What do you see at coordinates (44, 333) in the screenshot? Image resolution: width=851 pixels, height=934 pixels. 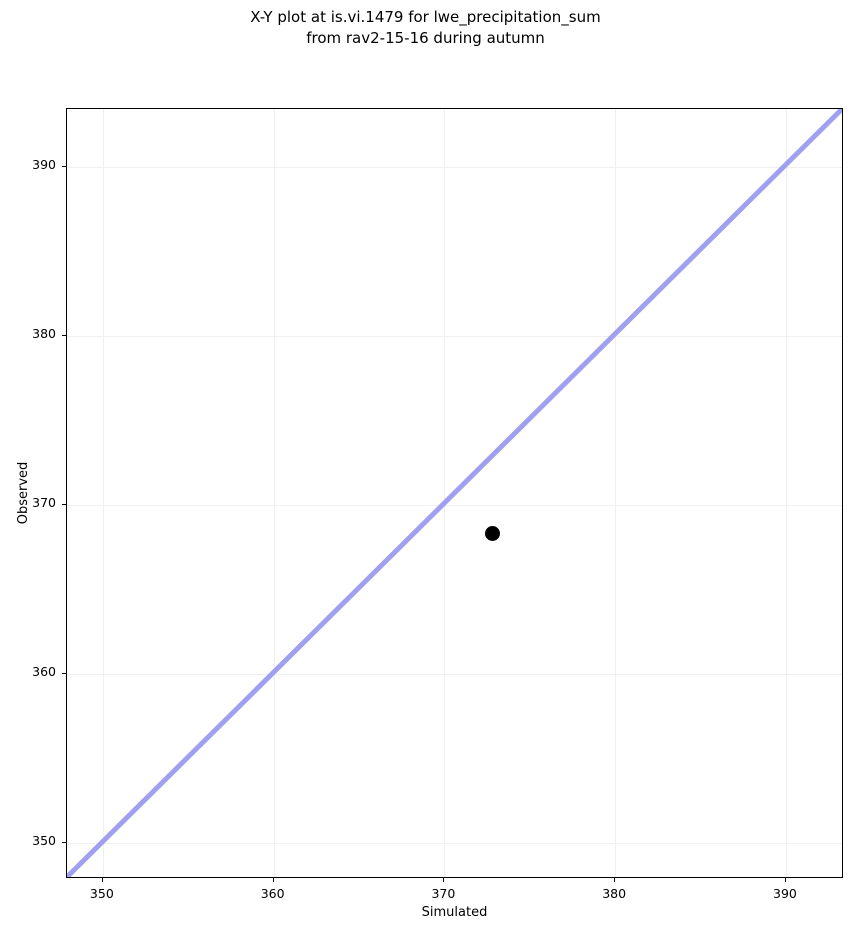 I see `y-tick-label: 380` at bounding box center [44, 333].